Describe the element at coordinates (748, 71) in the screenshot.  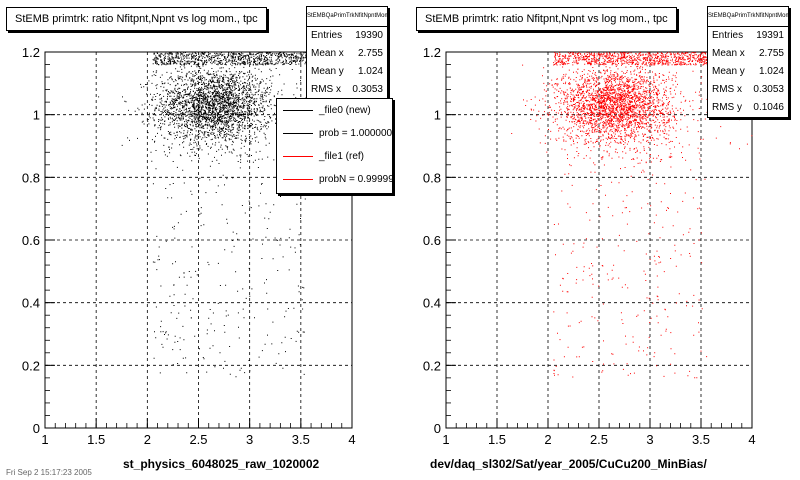
I see `right-stats-row: Mean y 1.024` at that location.